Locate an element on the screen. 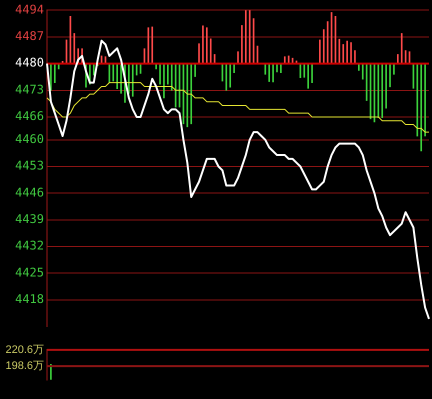 This screenshot has height=399, width=432. y-tick-label: 4480 is located at coordinates (29, 63).